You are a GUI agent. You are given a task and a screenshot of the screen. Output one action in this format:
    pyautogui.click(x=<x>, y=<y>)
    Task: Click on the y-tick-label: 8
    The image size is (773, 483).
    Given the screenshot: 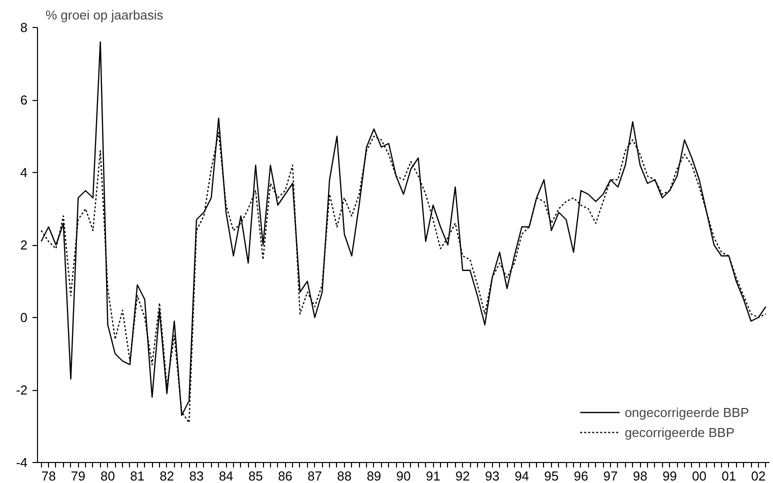 What is the action you would take?
    pyautogui.click(x=24, y=27)
    